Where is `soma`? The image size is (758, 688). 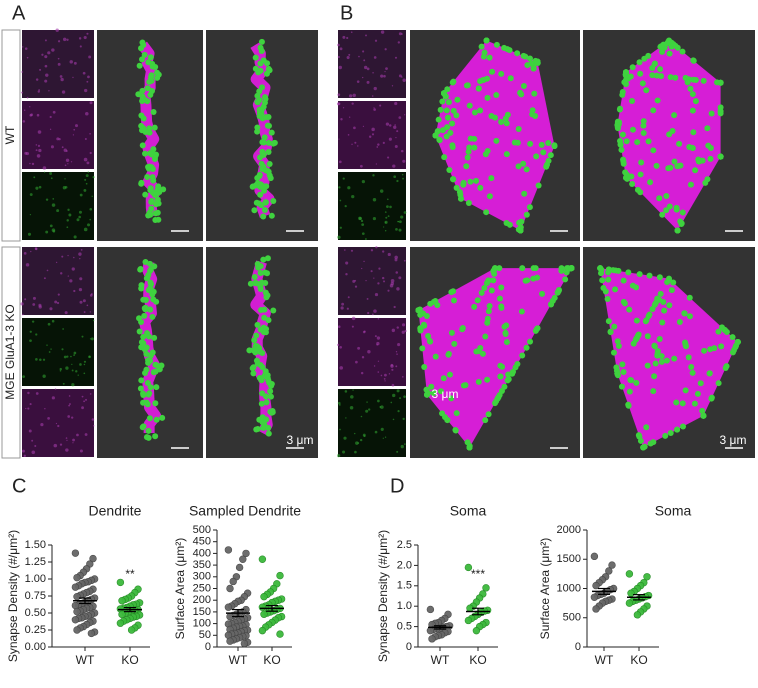 soma is located at coordinates (495, 358).